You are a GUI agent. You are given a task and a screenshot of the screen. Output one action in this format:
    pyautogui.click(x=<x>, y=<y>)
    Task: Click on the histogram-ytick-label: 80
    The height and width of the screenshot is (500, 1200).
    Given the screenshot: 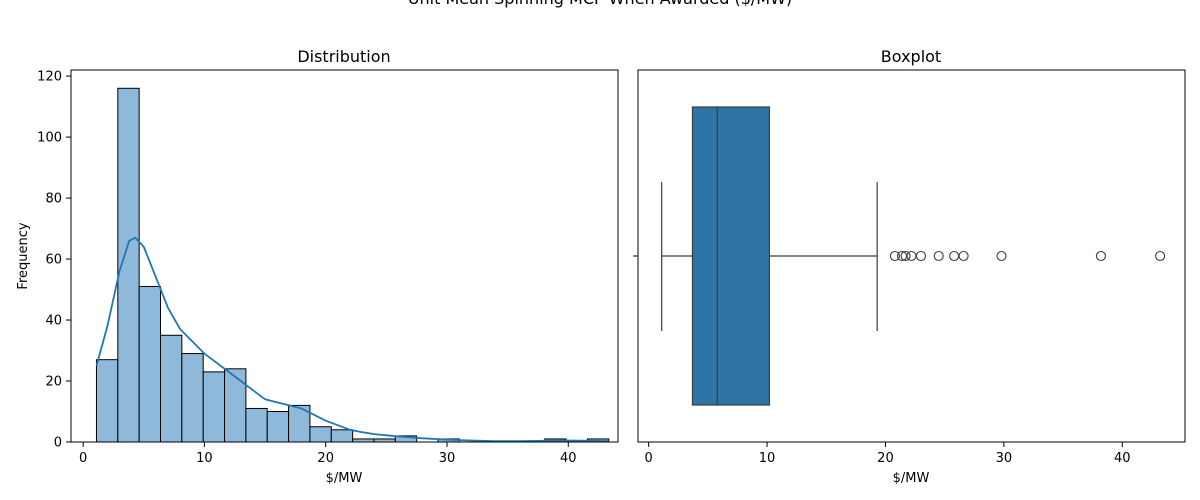 What is the action you would take?
    pyautogui.click(x=53, y=199)
    